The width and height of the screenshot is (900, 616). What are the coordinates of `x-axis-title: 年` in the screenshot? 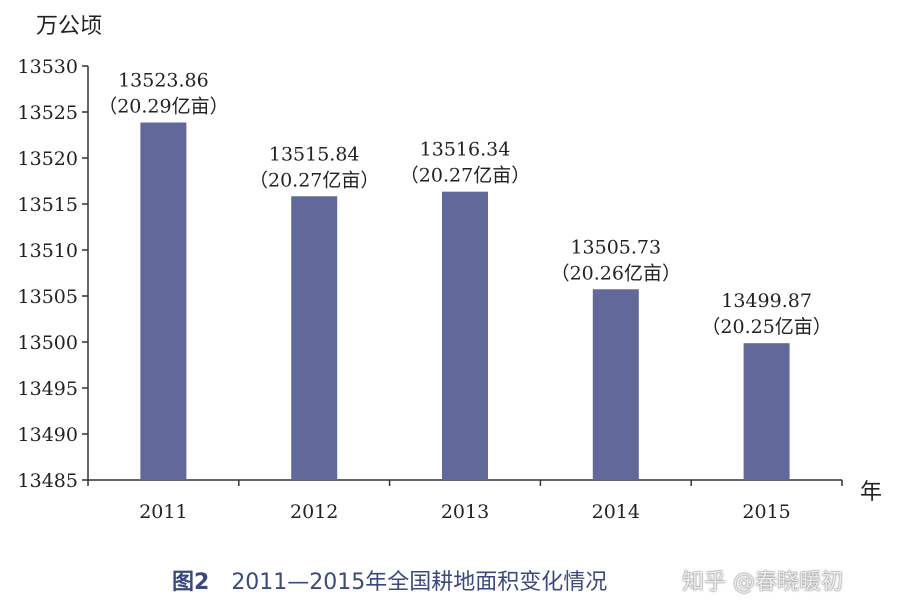 It's located at (871, 492).